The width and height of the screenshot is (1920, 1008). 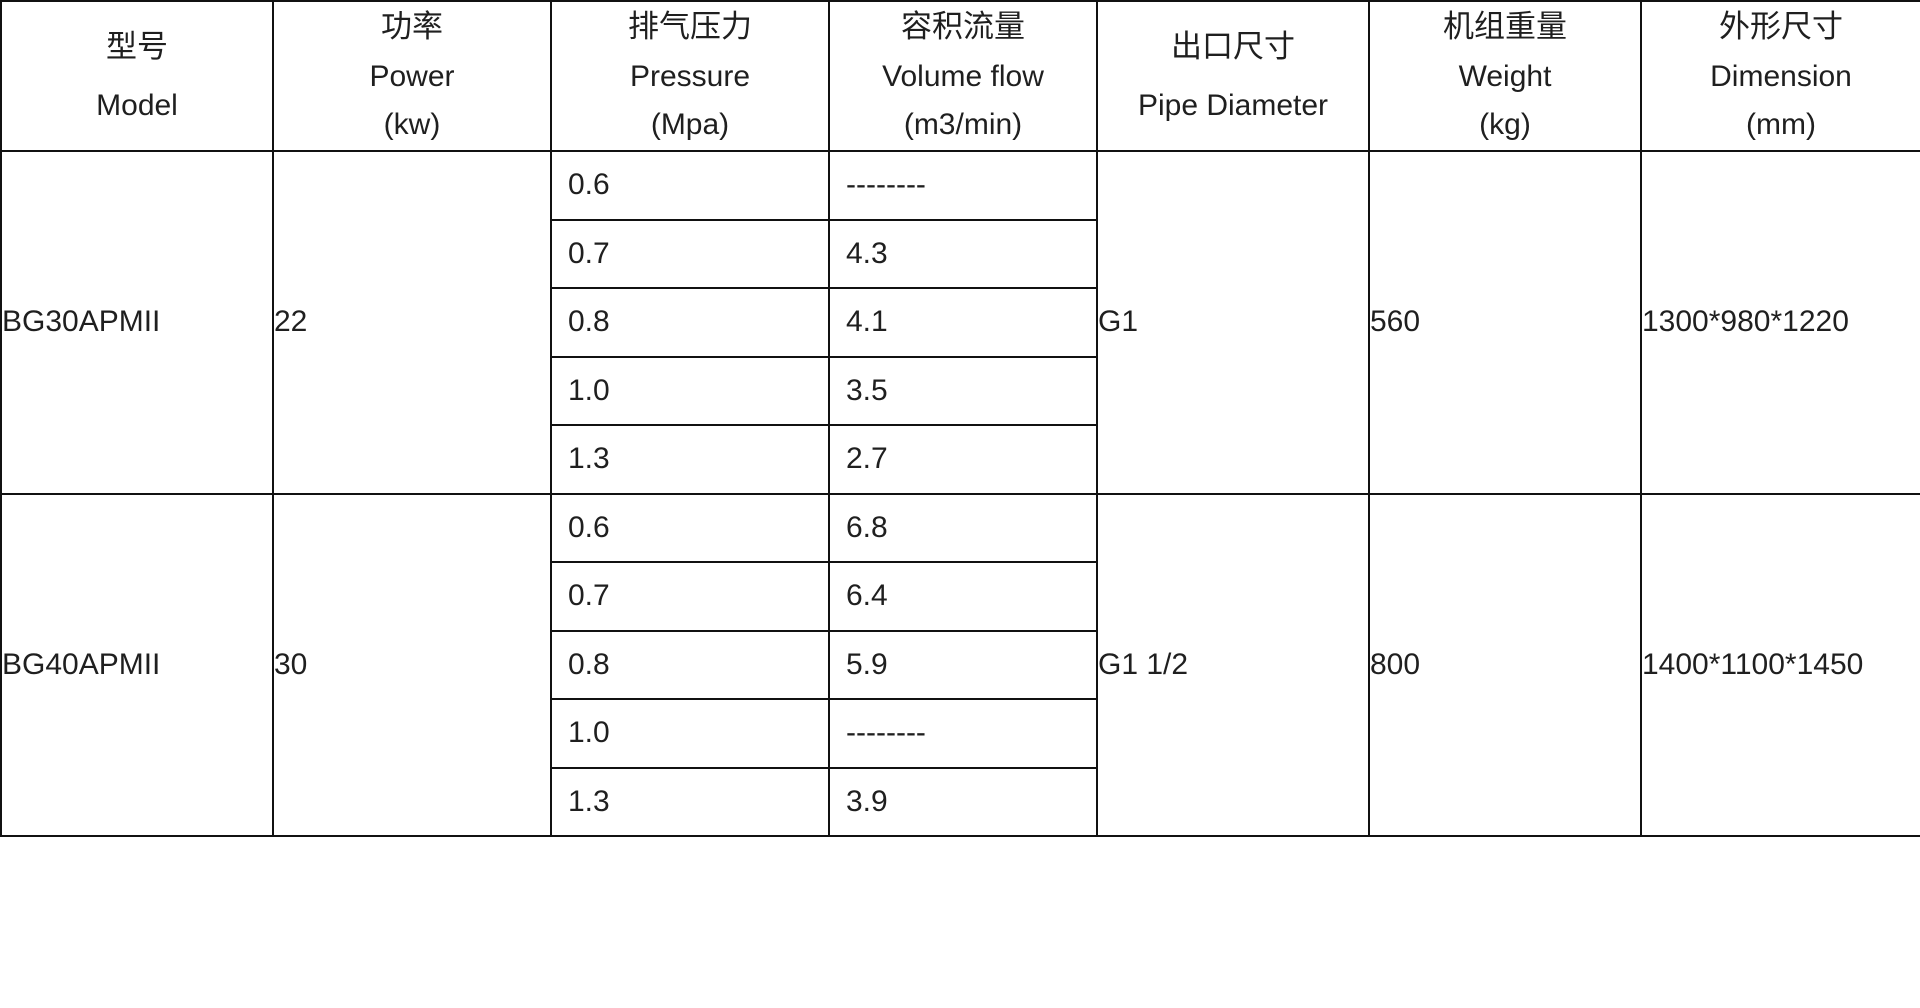 I want to click on column-header-volume-flow-en: Volume flow, so click(x=963, y=76).